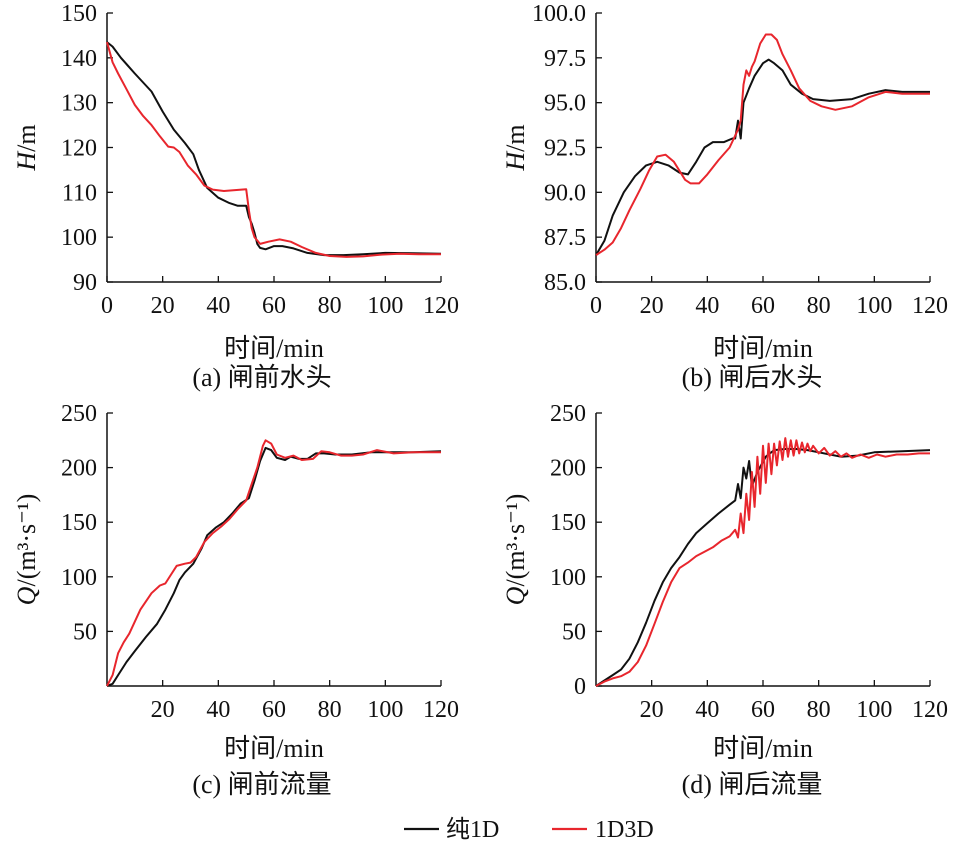  Describe the element at coordinates (752, 377) in the screenshot. I see `panel-caption: (b) 闸后水头` at that location.